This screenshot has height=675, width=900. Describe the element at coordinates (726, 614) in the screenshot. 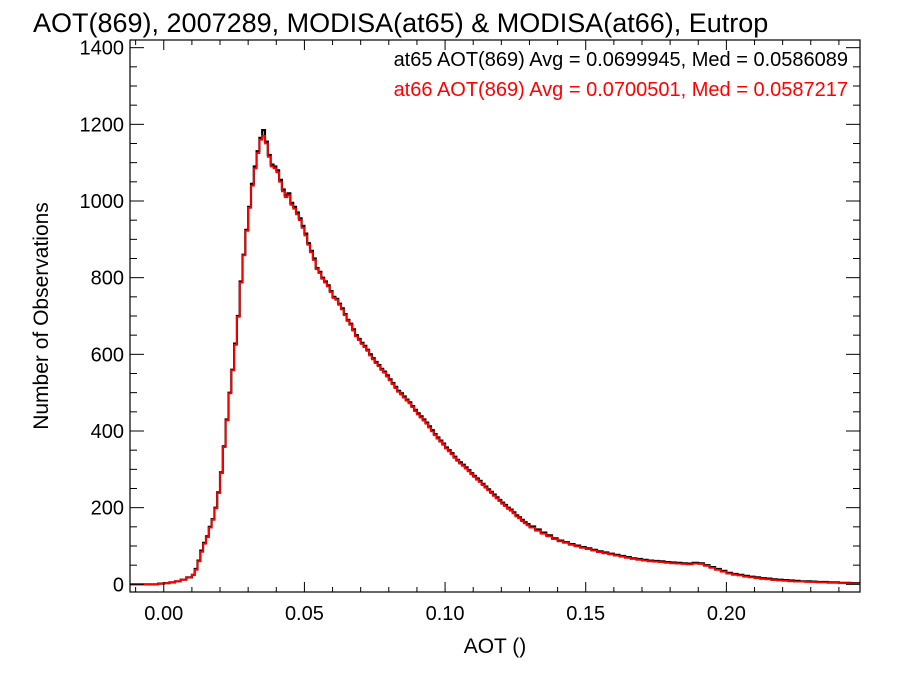

I see `x-tick-label: 0.20` at that location.